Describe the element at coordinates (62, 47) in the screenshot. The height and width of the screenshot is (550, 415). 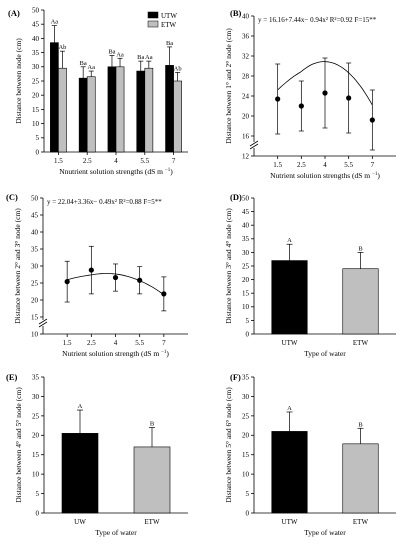
I see `significance-letter: Ab` at that location.